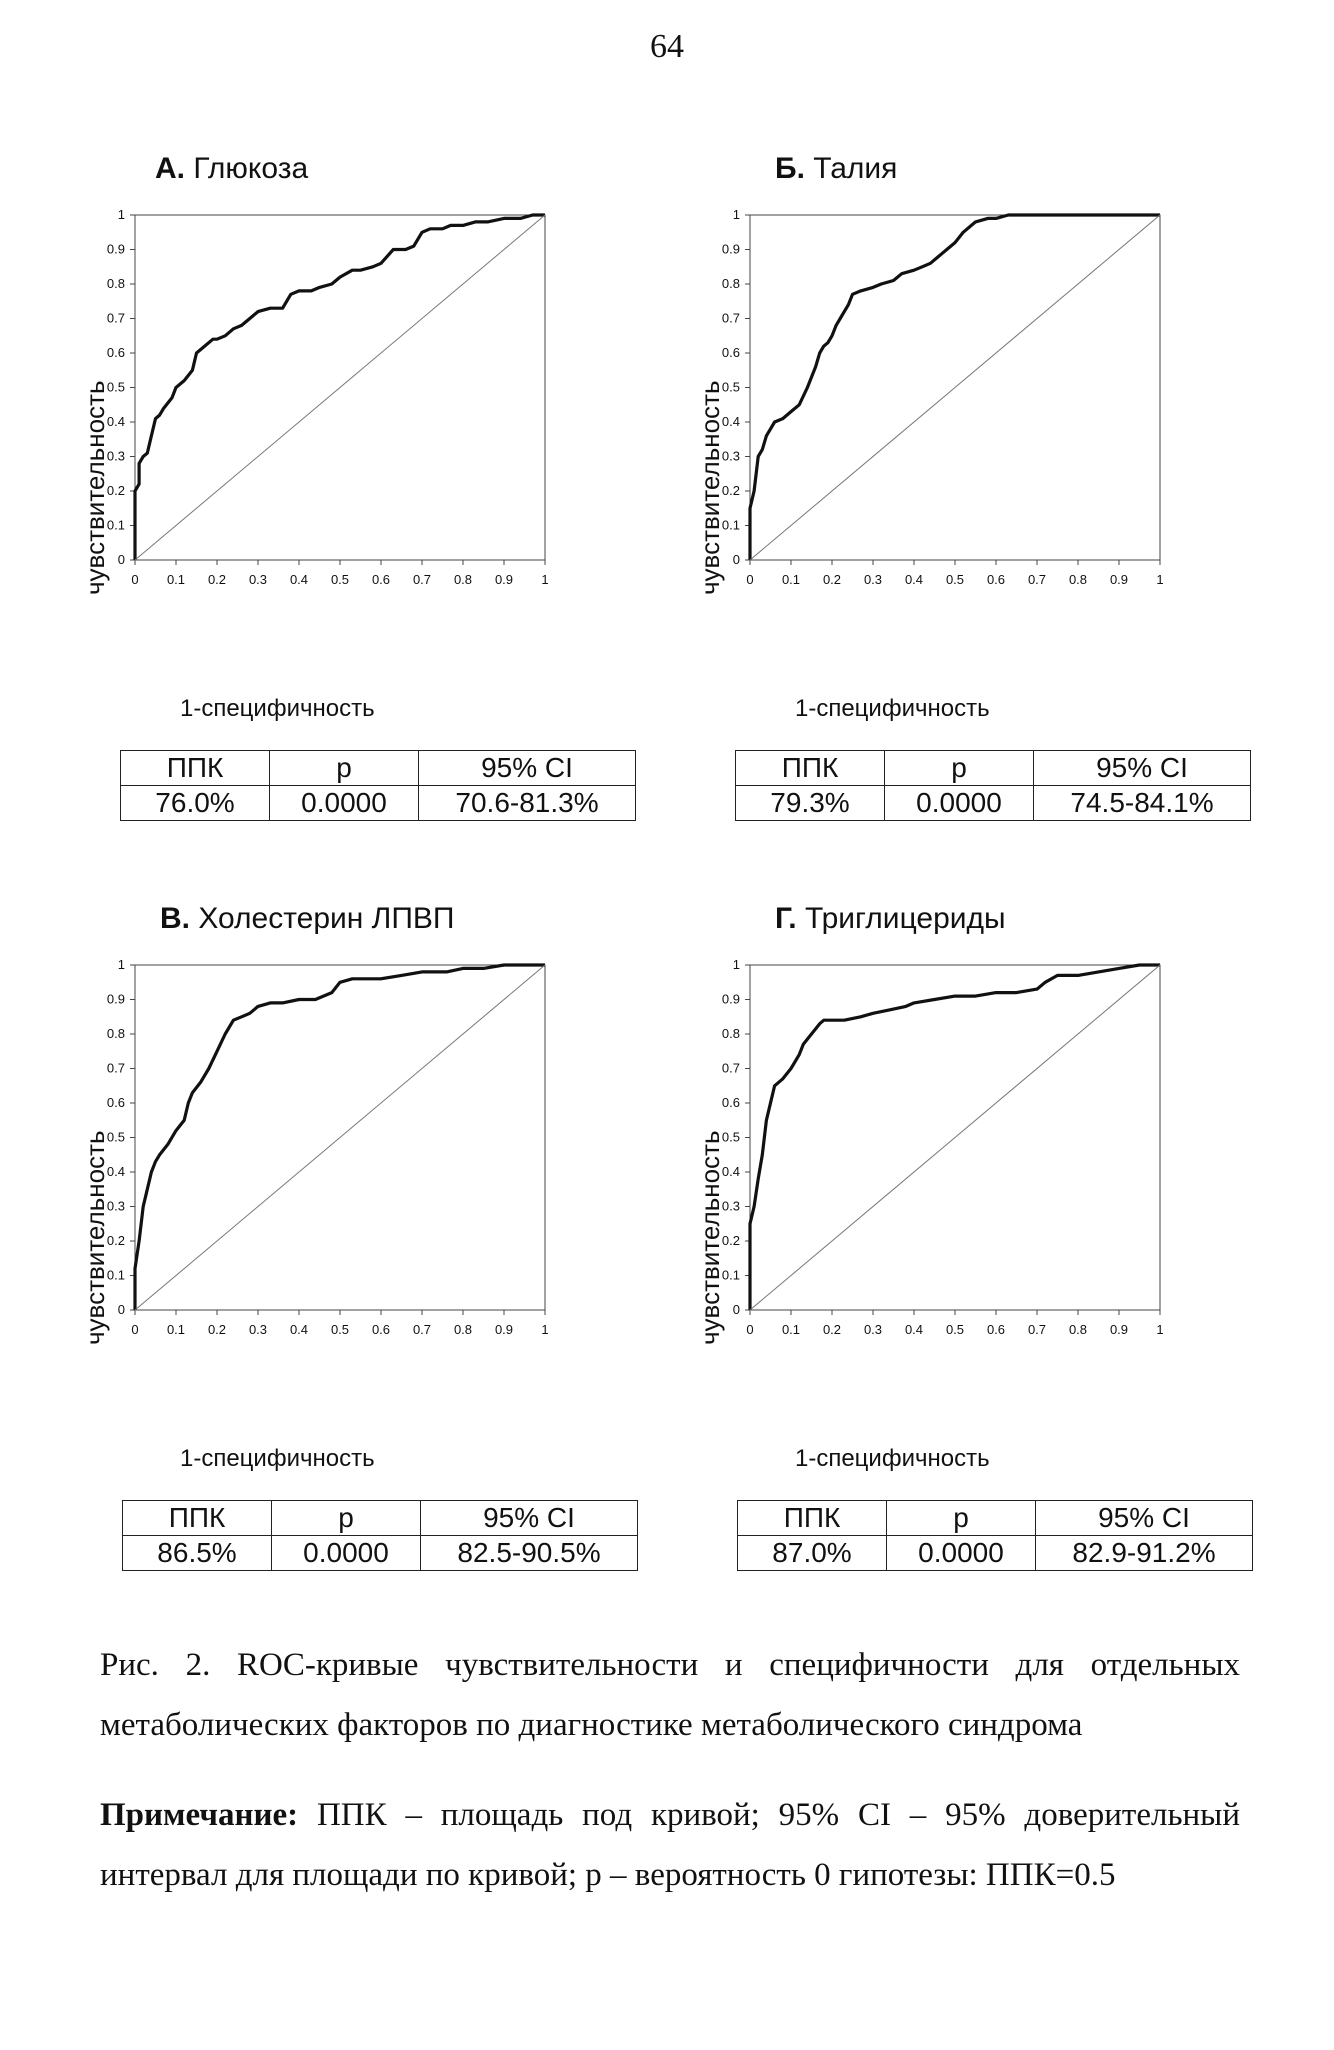 This screenshot has height=2050, width=1334. Describe the element at coordinates (195, 803) in the screenshot. I see `value-auc: 76.0%` at that location.